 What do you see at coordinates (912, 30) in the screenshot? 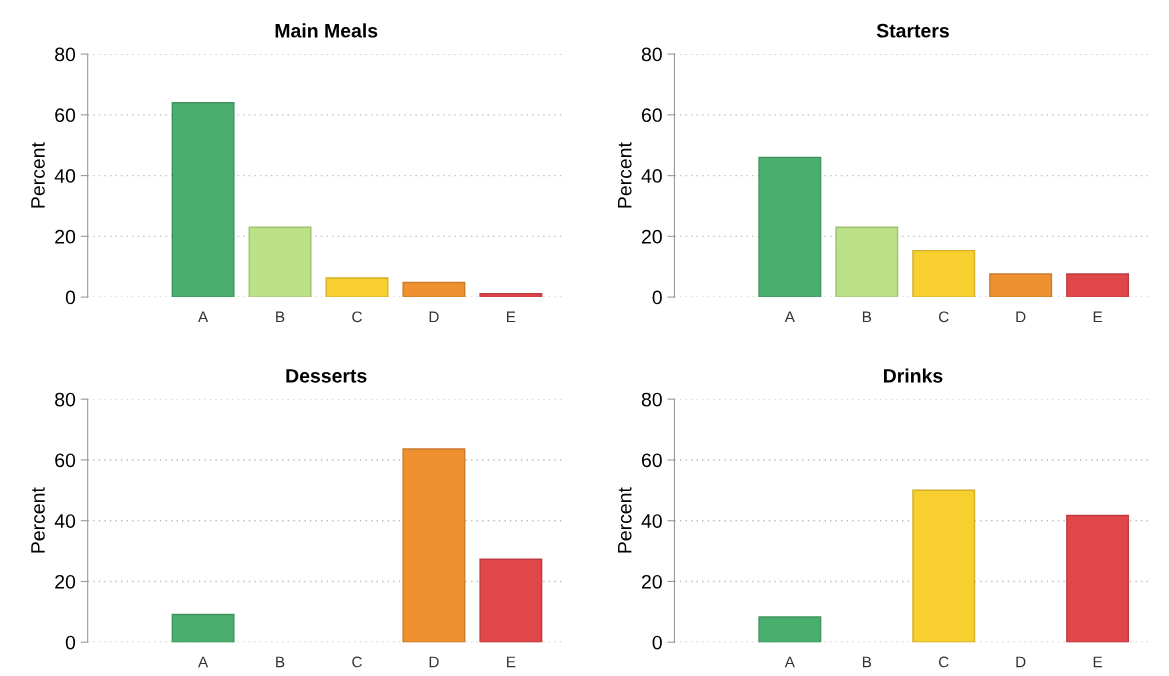
I see `chart-title: Starters` at bounding box center [912, 30].